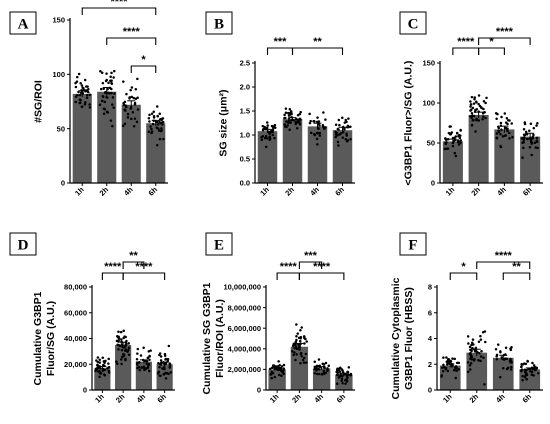 The width and height of the screenshot is (550, 424). Describe the element at coordinates (44, 338) in the screenshot. I see `y-axis-title: Cumulative G3BP1Fluor/SG (A.U.)` at that location.